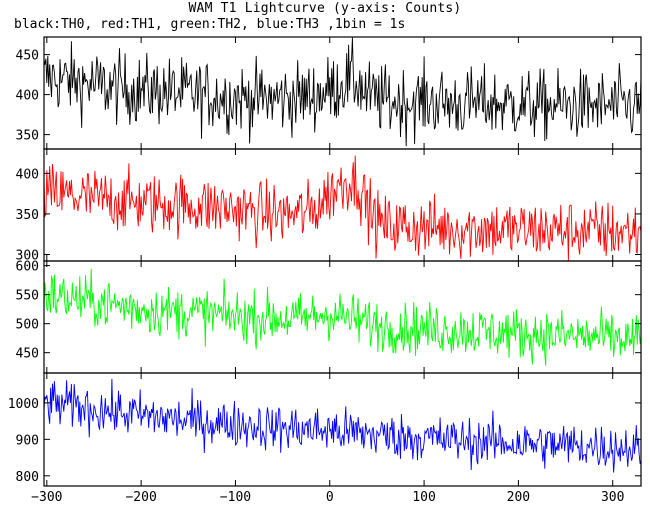 Image resolution: width=650 pixels, height=505 pixels. What do you see at coordinates (27, 325) in the screenshot?
I see `y-tick-label-th2-500: 500` at bounding box center [27, 325].